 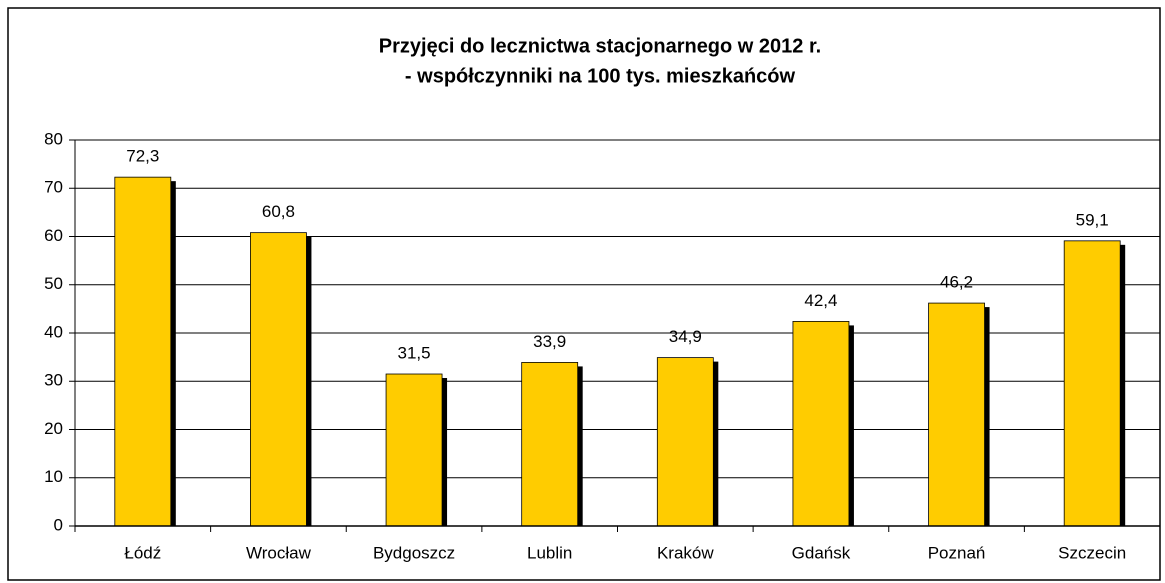 I want to click on value-label: 59,1, so click(x=1092, y=219).